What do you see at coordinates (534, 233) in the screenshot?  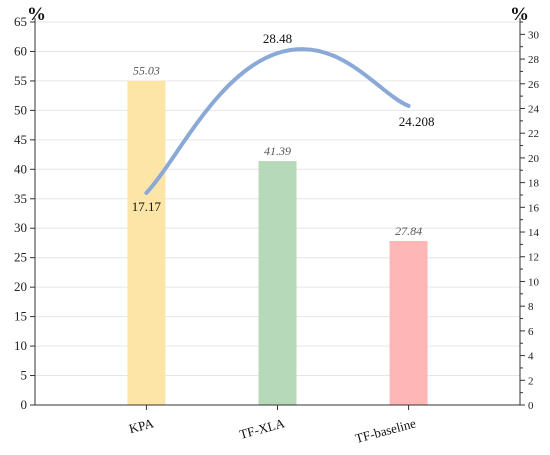 I see `right-tick-label: 14` at bounding box center [534, 233].